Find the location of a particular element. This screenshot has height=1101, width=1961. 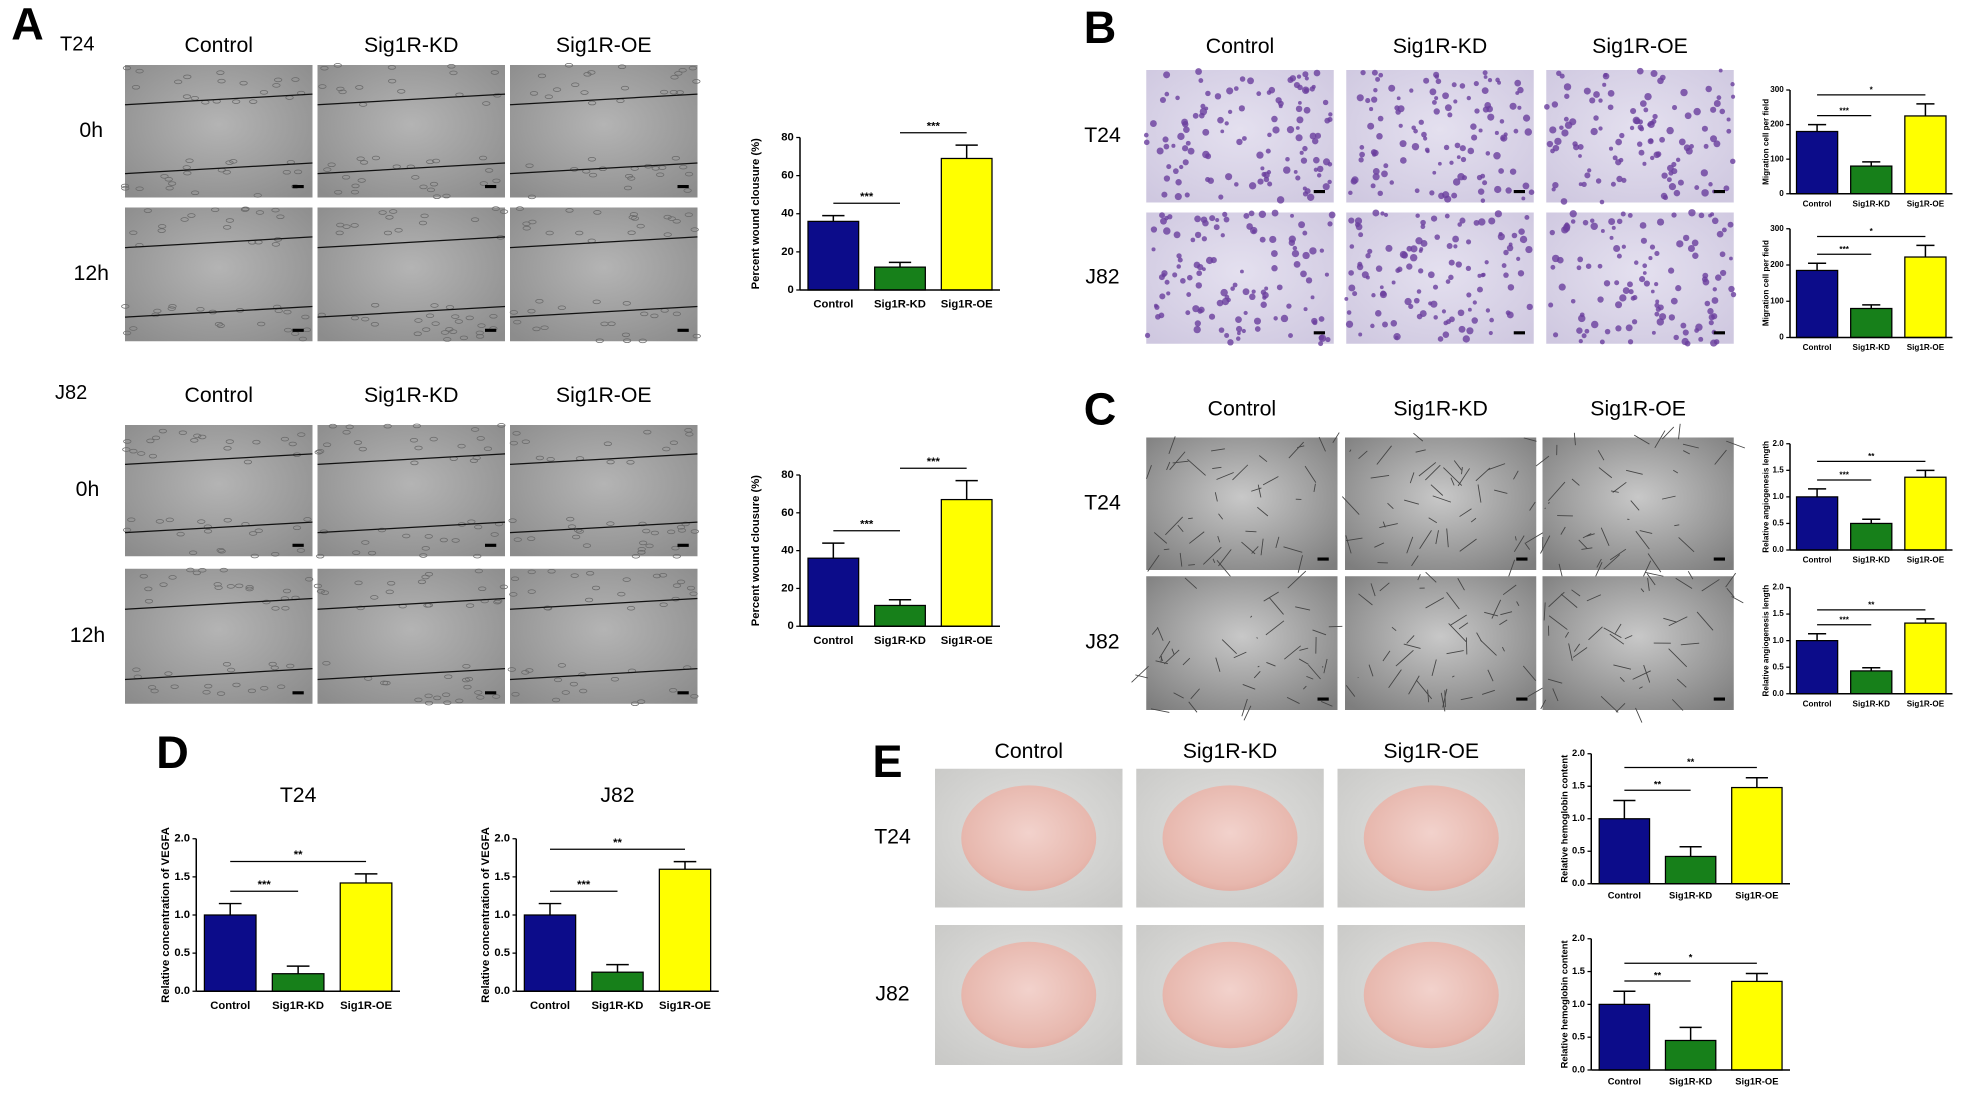

micrograph is located at coordinates (1439, 505).